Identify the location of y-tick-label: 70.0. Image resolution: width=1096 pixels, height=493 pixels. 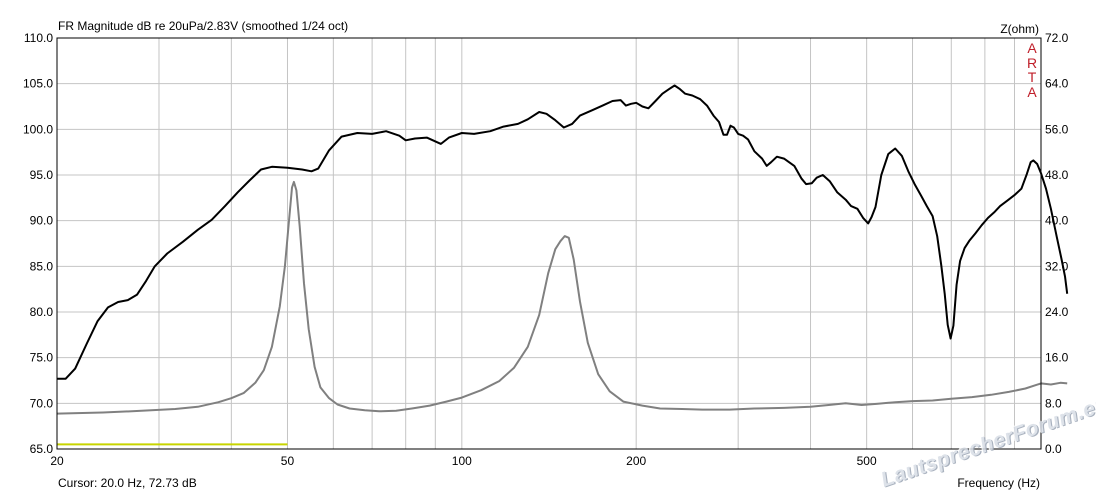
(42, 403).